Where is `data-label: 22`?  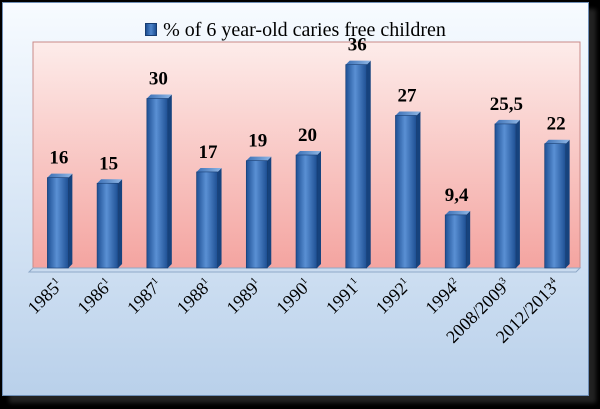 data-label: 22 is located at coordinates (556, 124).